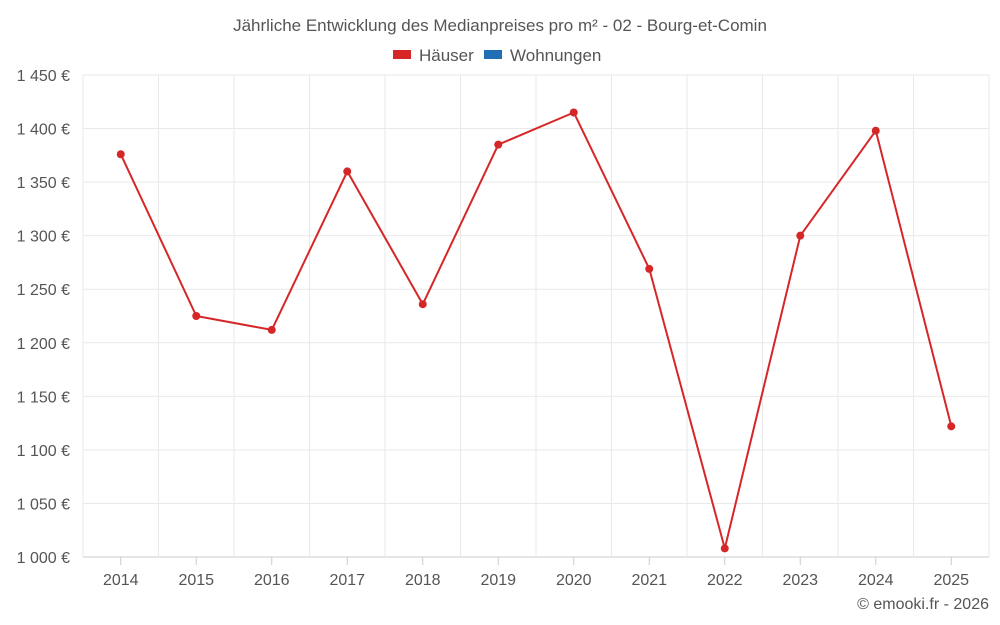 The height and width of the screenshot is (625, 1000). What do you see at coordinates (951, 426) in the screenshot?
I see `data-point-2025` at bounding box center [951, 426].